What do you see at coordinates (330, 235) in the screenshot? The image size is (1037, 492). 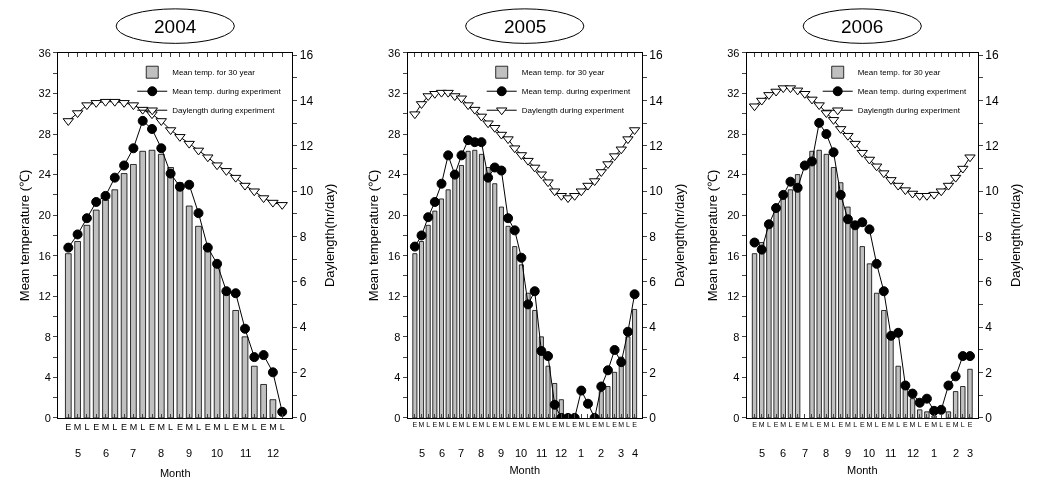 I see `y2-axis-title: Daylength(hr/day)` at bounding box center [330, 235].